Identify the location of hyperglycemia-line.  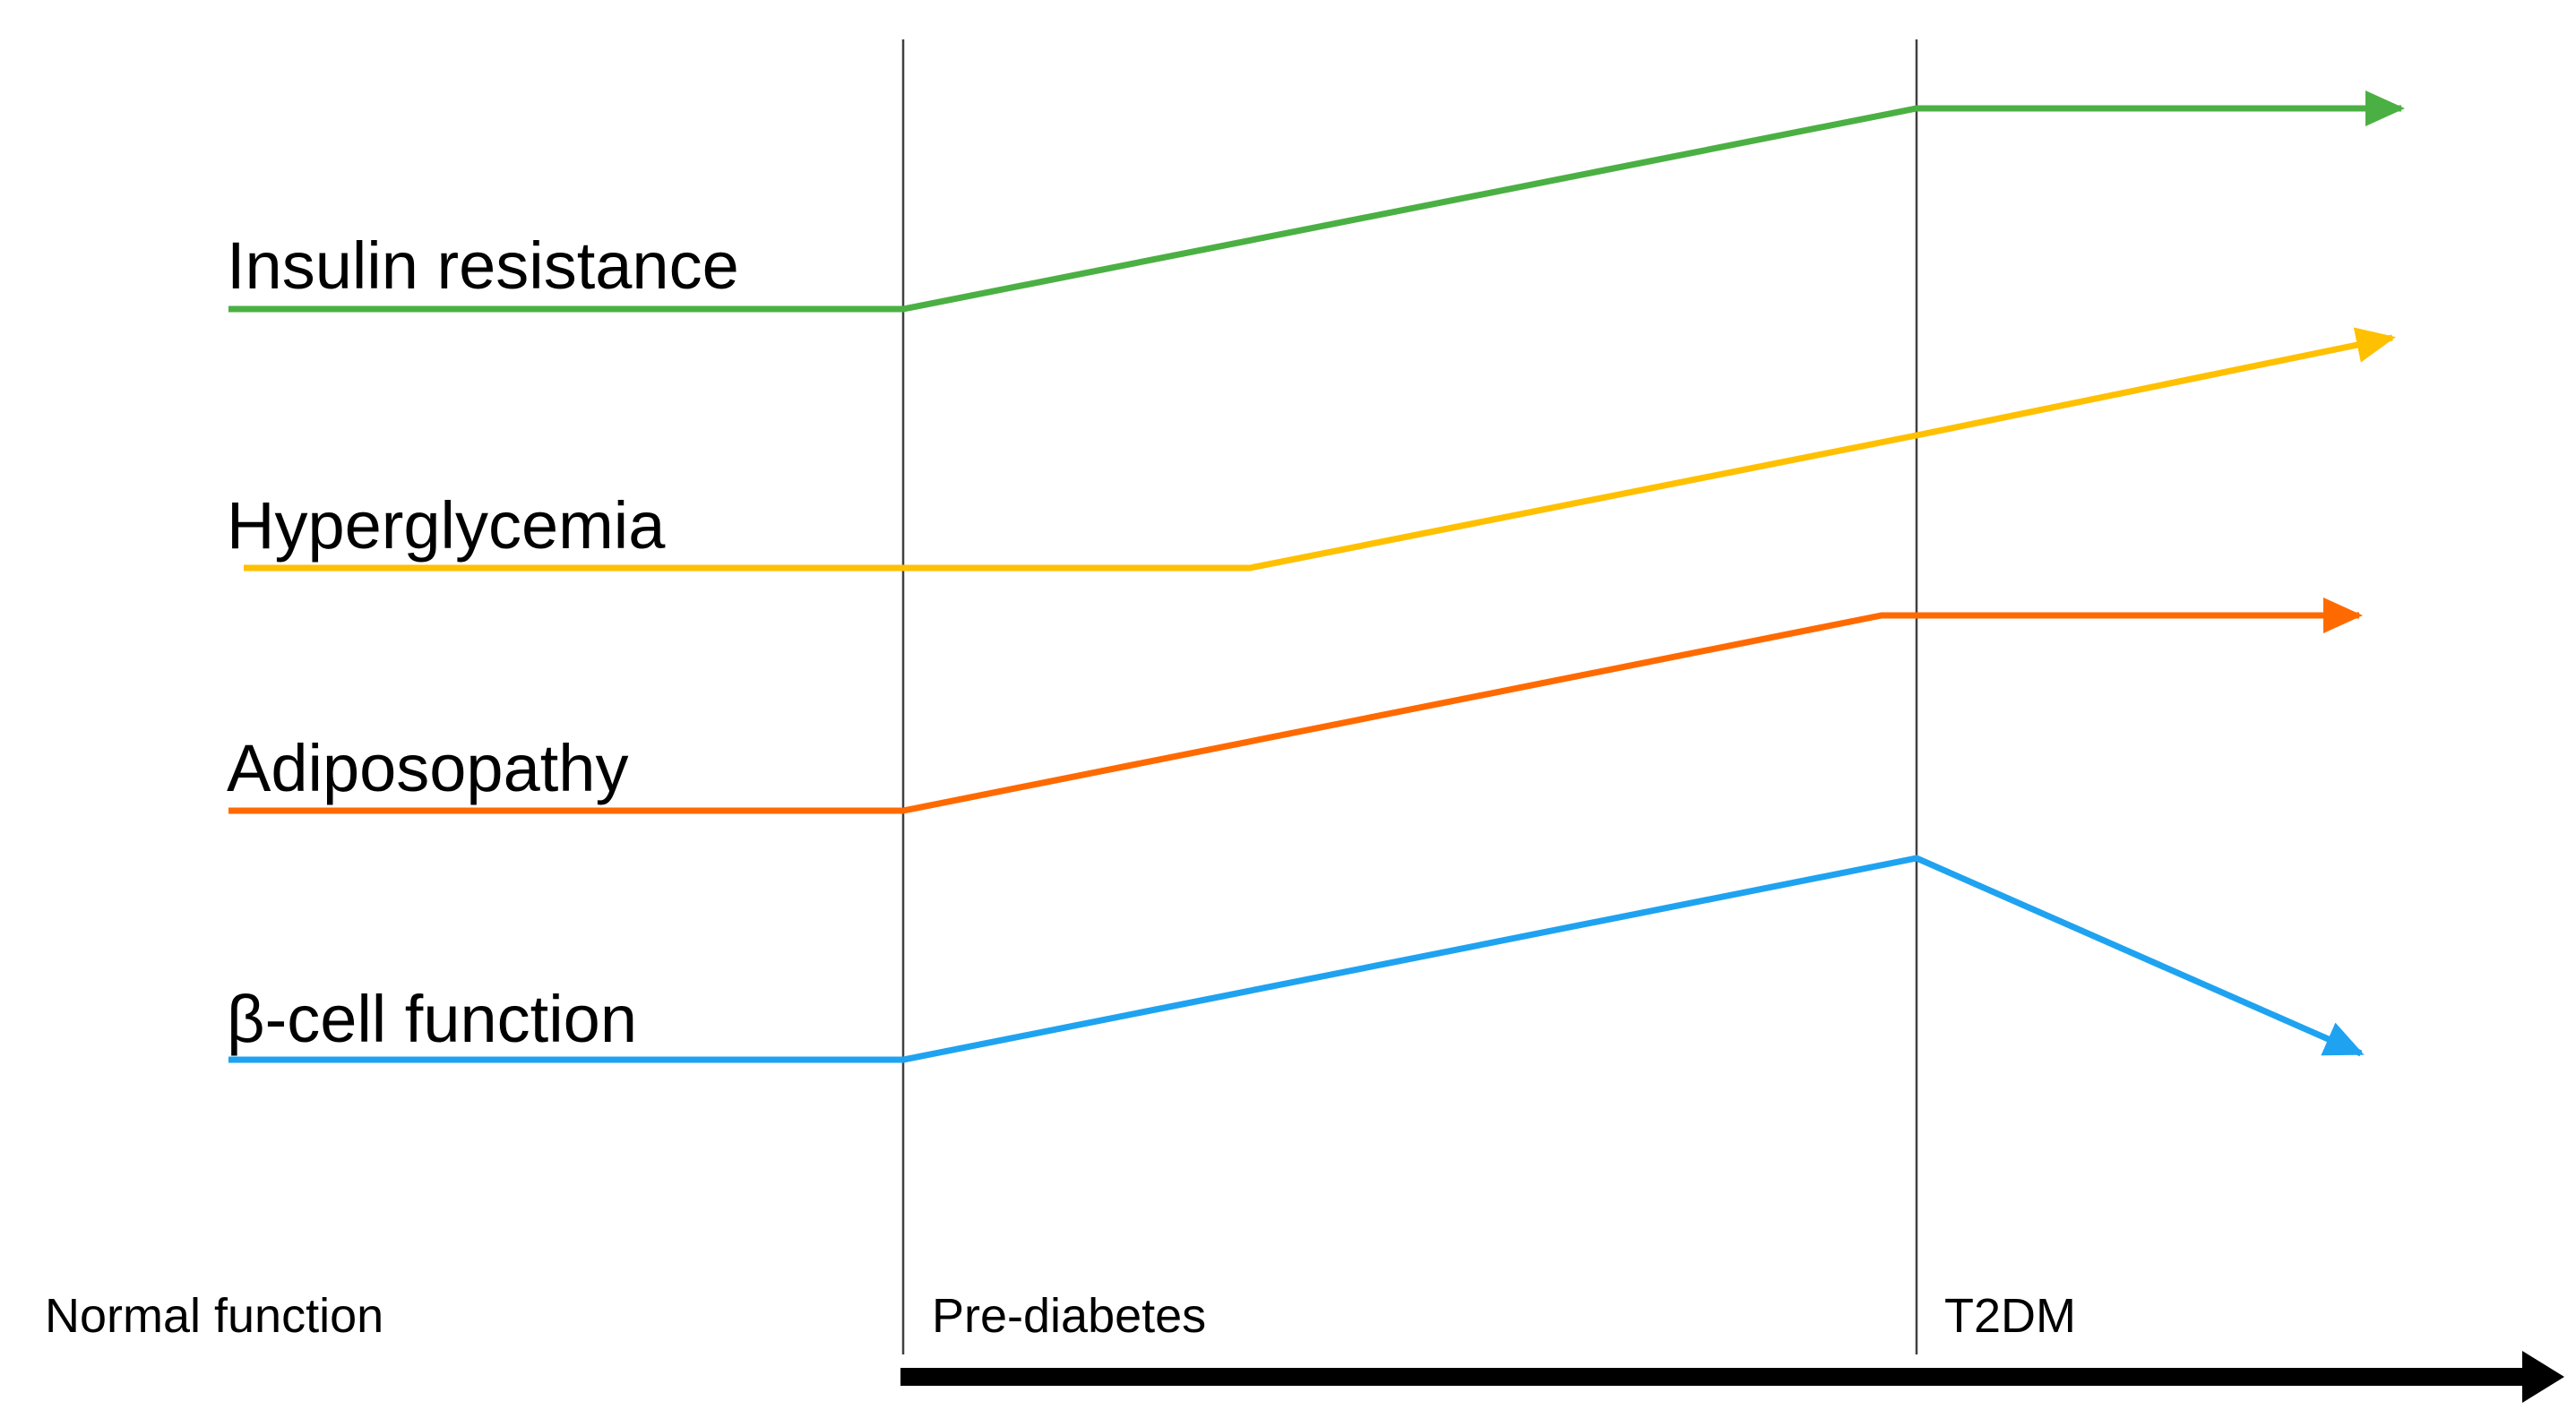
(1320, 450).